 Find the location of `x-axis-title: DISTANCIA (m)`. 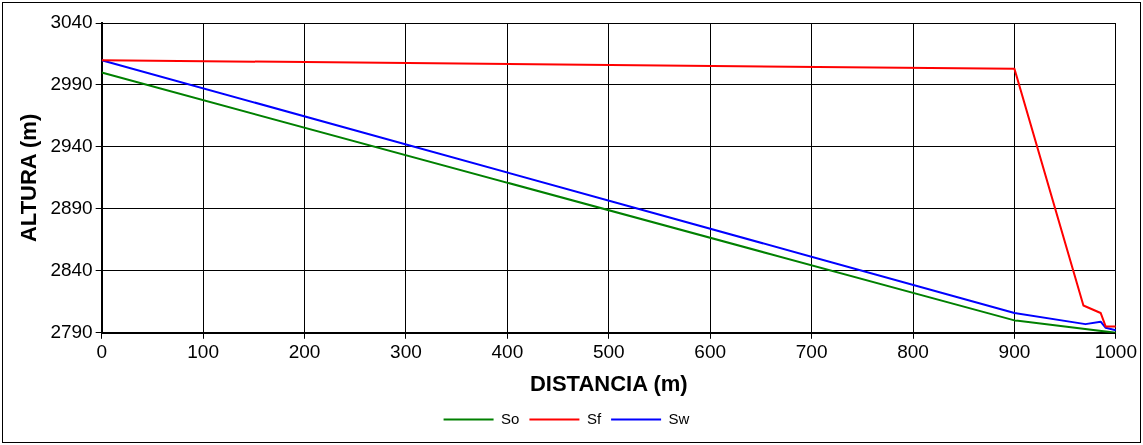

x-axis-title: DISTANCIA (m) is located at coordinates (608, 383).